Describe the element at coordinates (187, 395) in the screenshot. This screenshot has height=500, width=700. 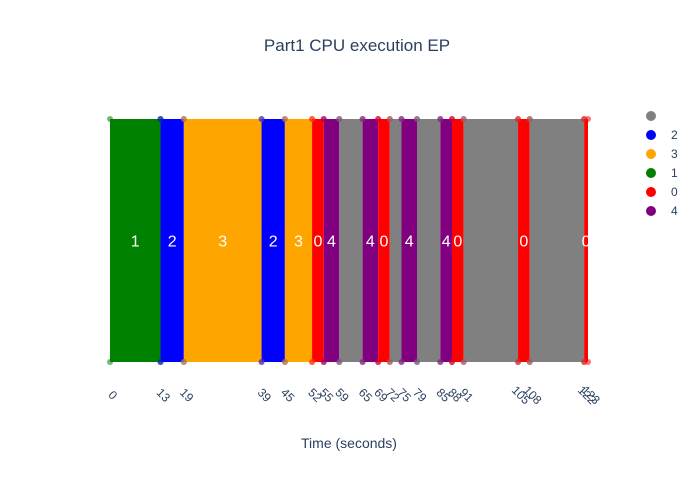
I see `x-tick-label: 19` at that location.